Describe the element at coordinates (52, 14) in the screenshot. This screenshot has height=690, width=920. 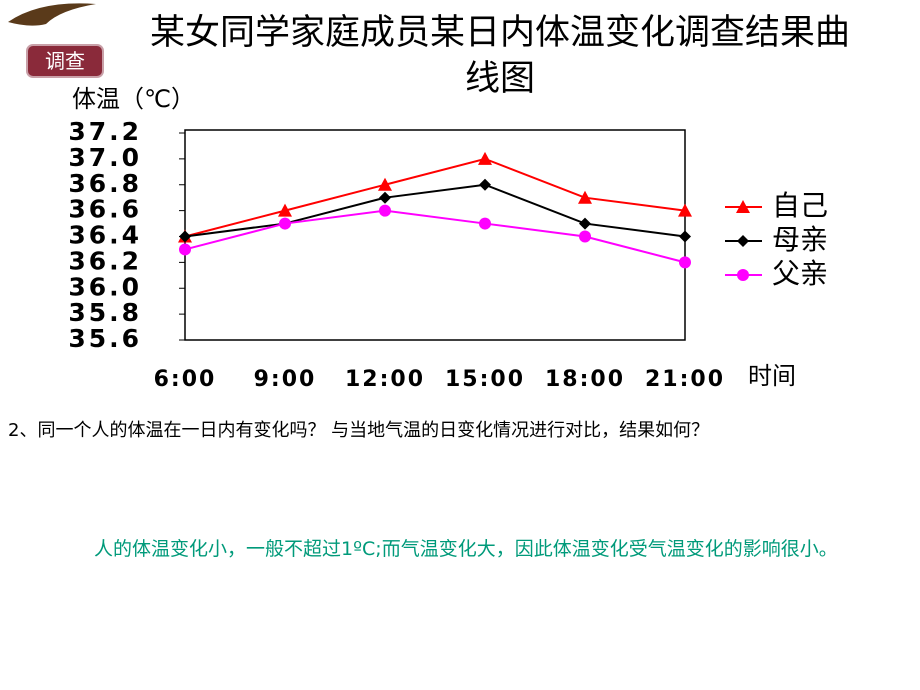
I see `eagle-icon` at that location.